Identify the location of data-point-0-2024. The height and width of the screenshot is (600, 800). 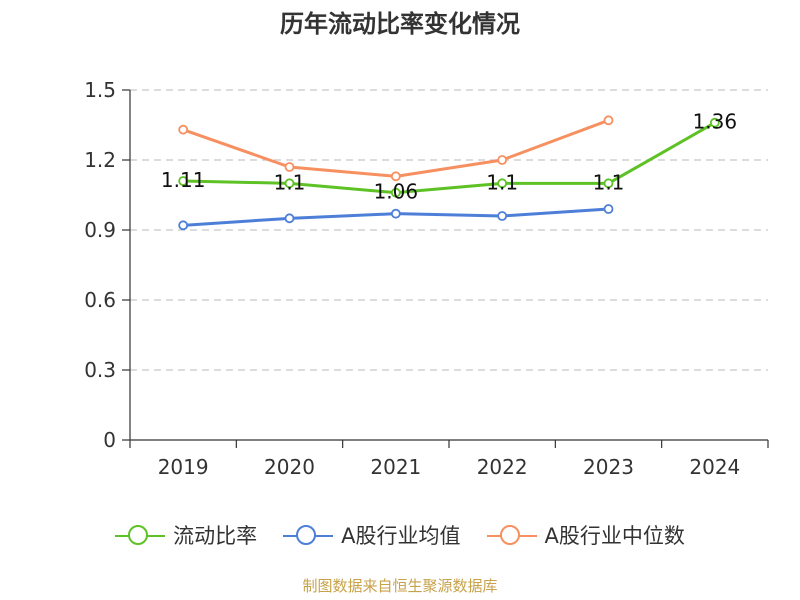
(714, 122).